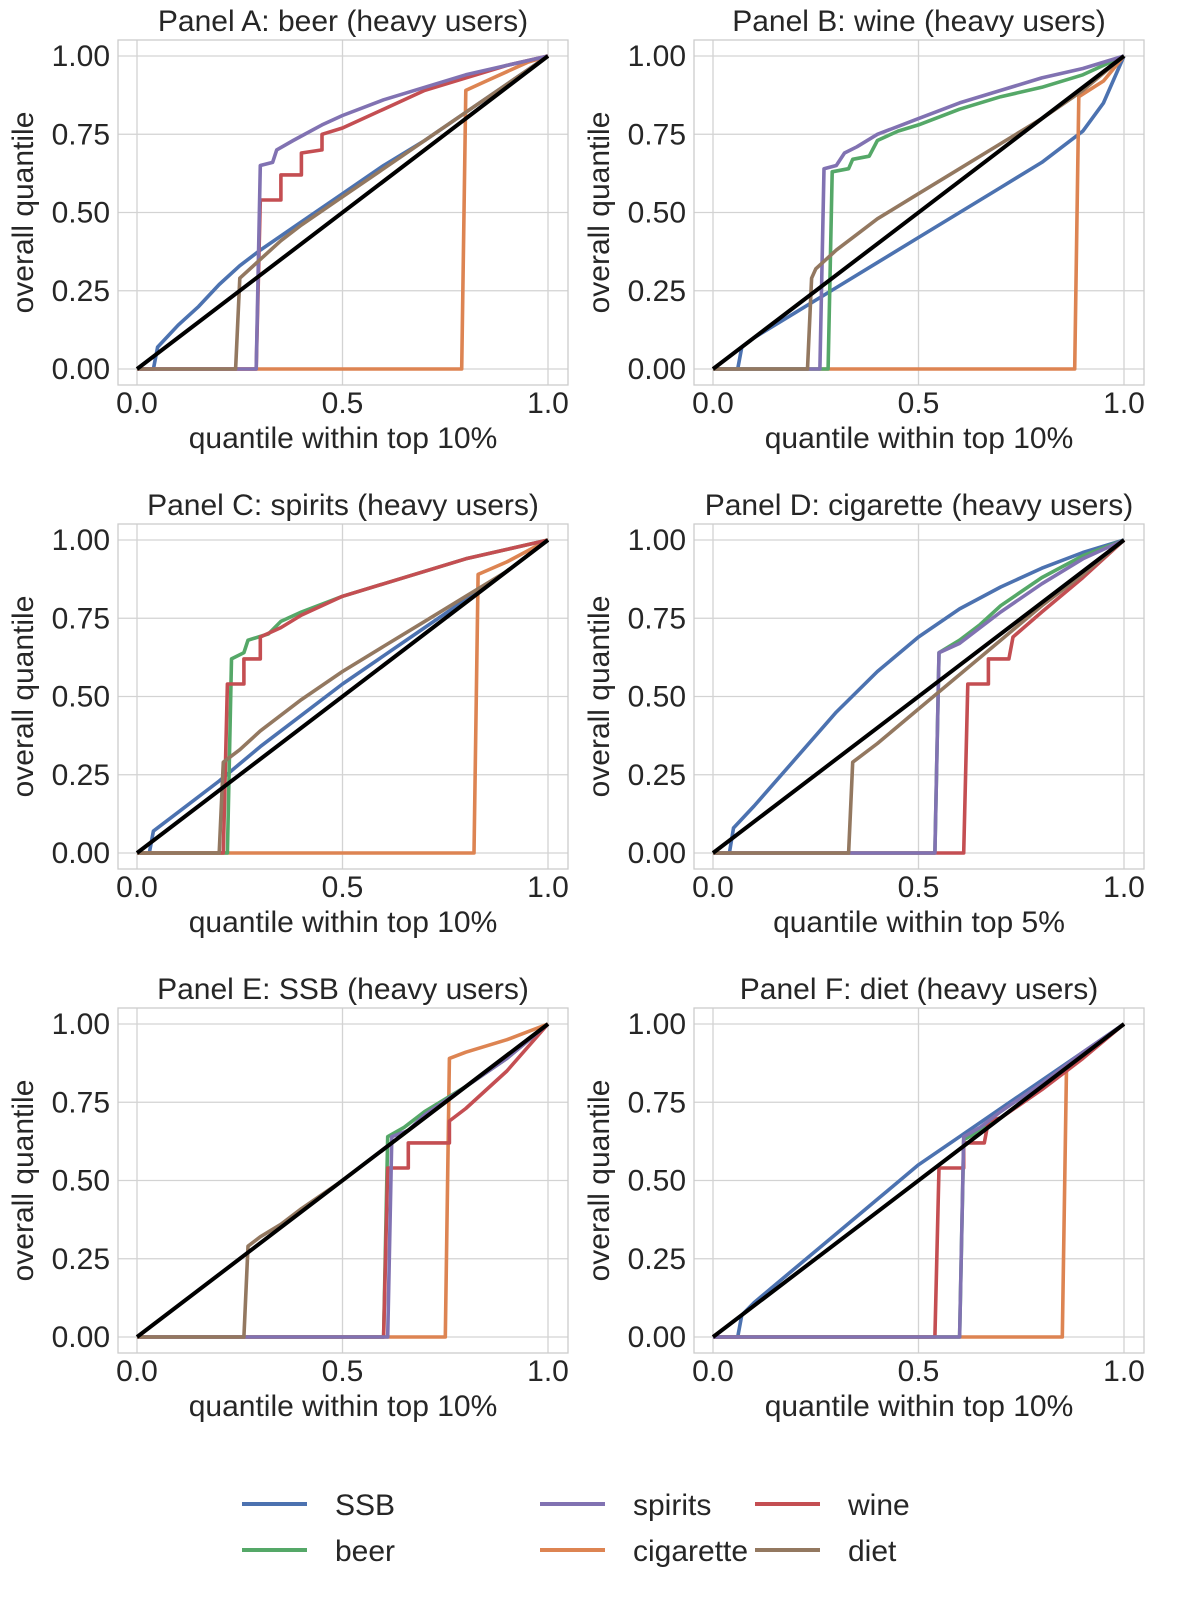  Describe the element at coordinates (919, 505) in the screenshot. I see `panel-title: Panel D: cigarette (heavy users)` at that location.